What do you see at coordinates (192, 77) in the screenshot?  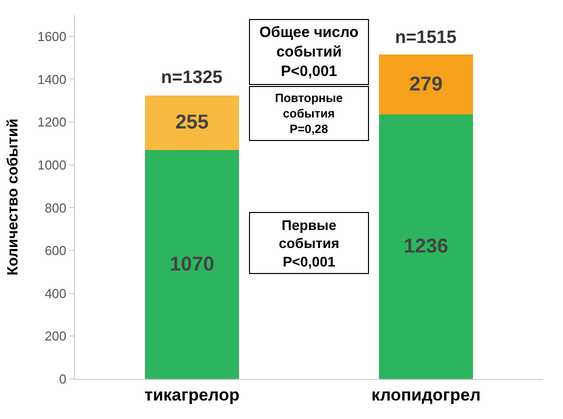 I see `total-label: n=1325` at bounding box center [192, 77].